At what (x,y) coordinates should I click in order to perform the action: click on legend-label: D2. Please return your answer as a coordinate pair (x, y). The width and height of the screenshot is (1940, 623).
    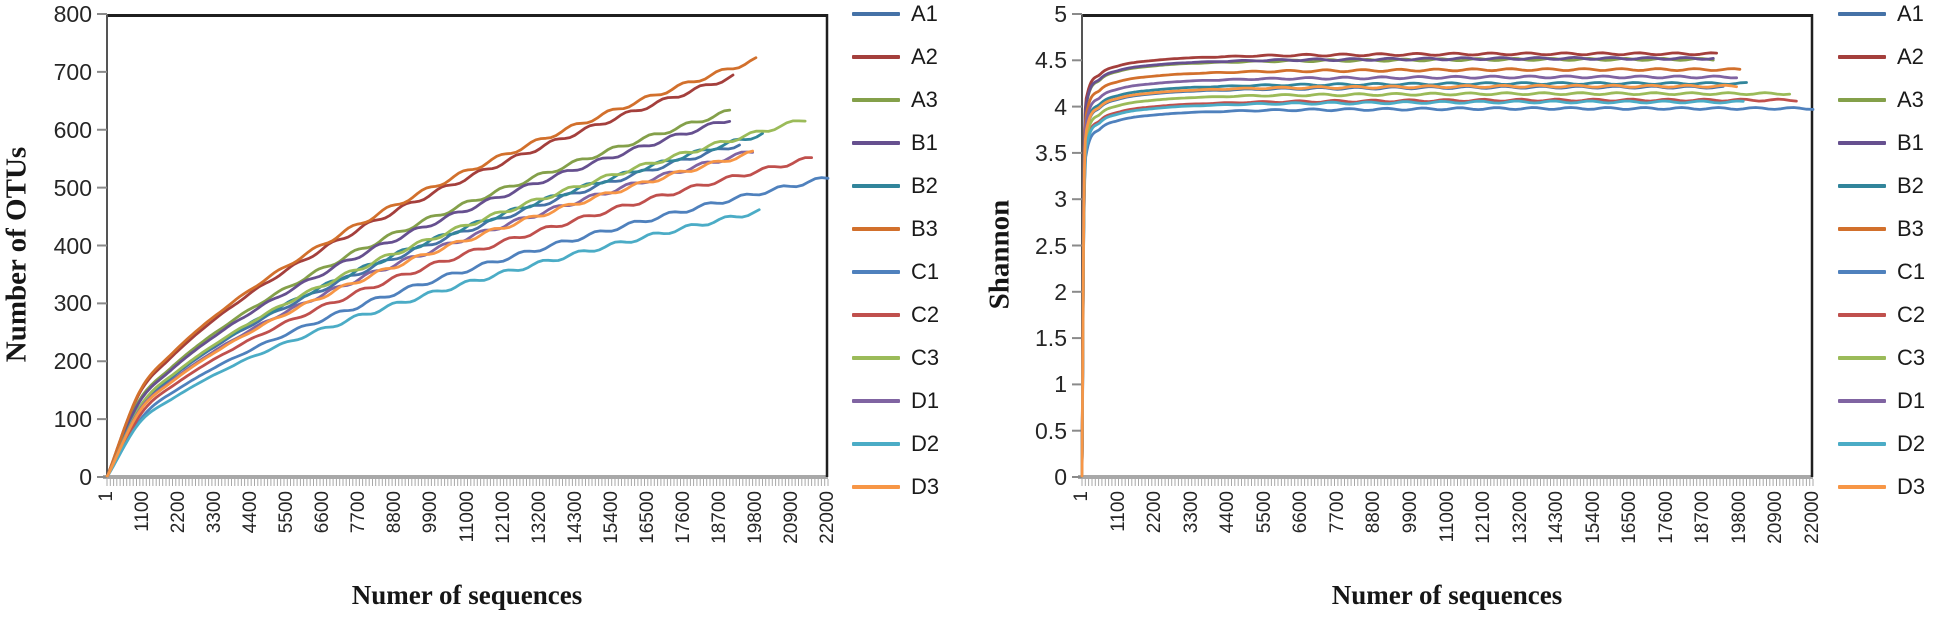
    Looking at the image, I should click on (1911, 443).